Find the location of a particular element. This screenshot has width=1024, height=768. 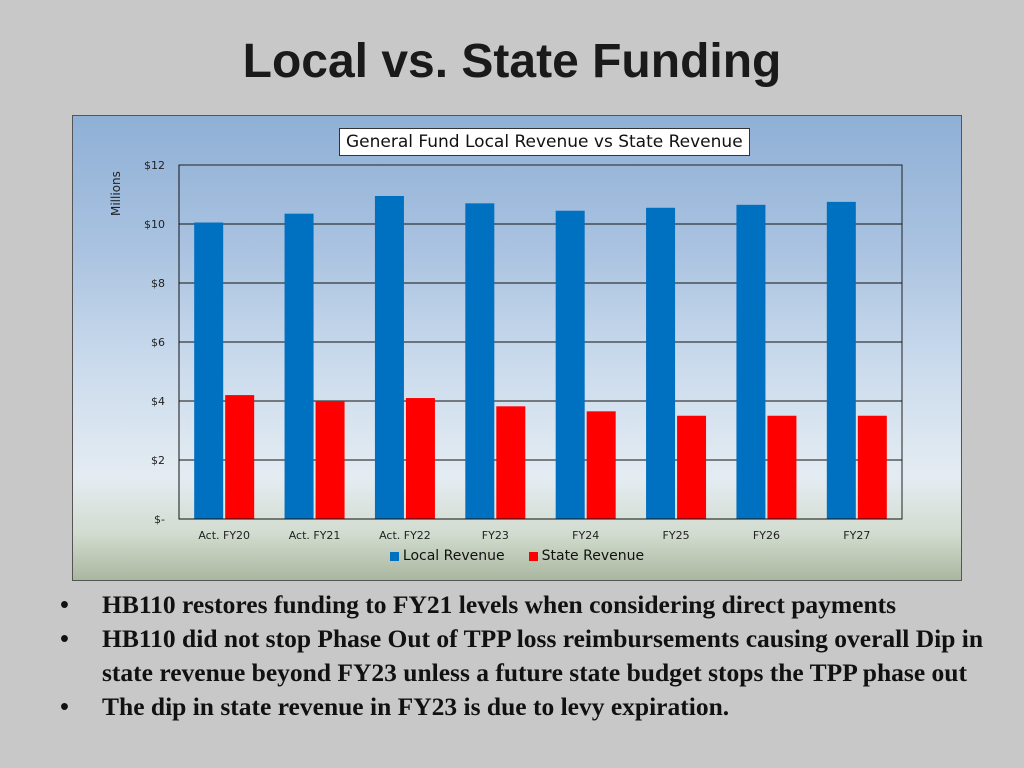

legend-label: State Revenue is located at coordinates (593, 556).